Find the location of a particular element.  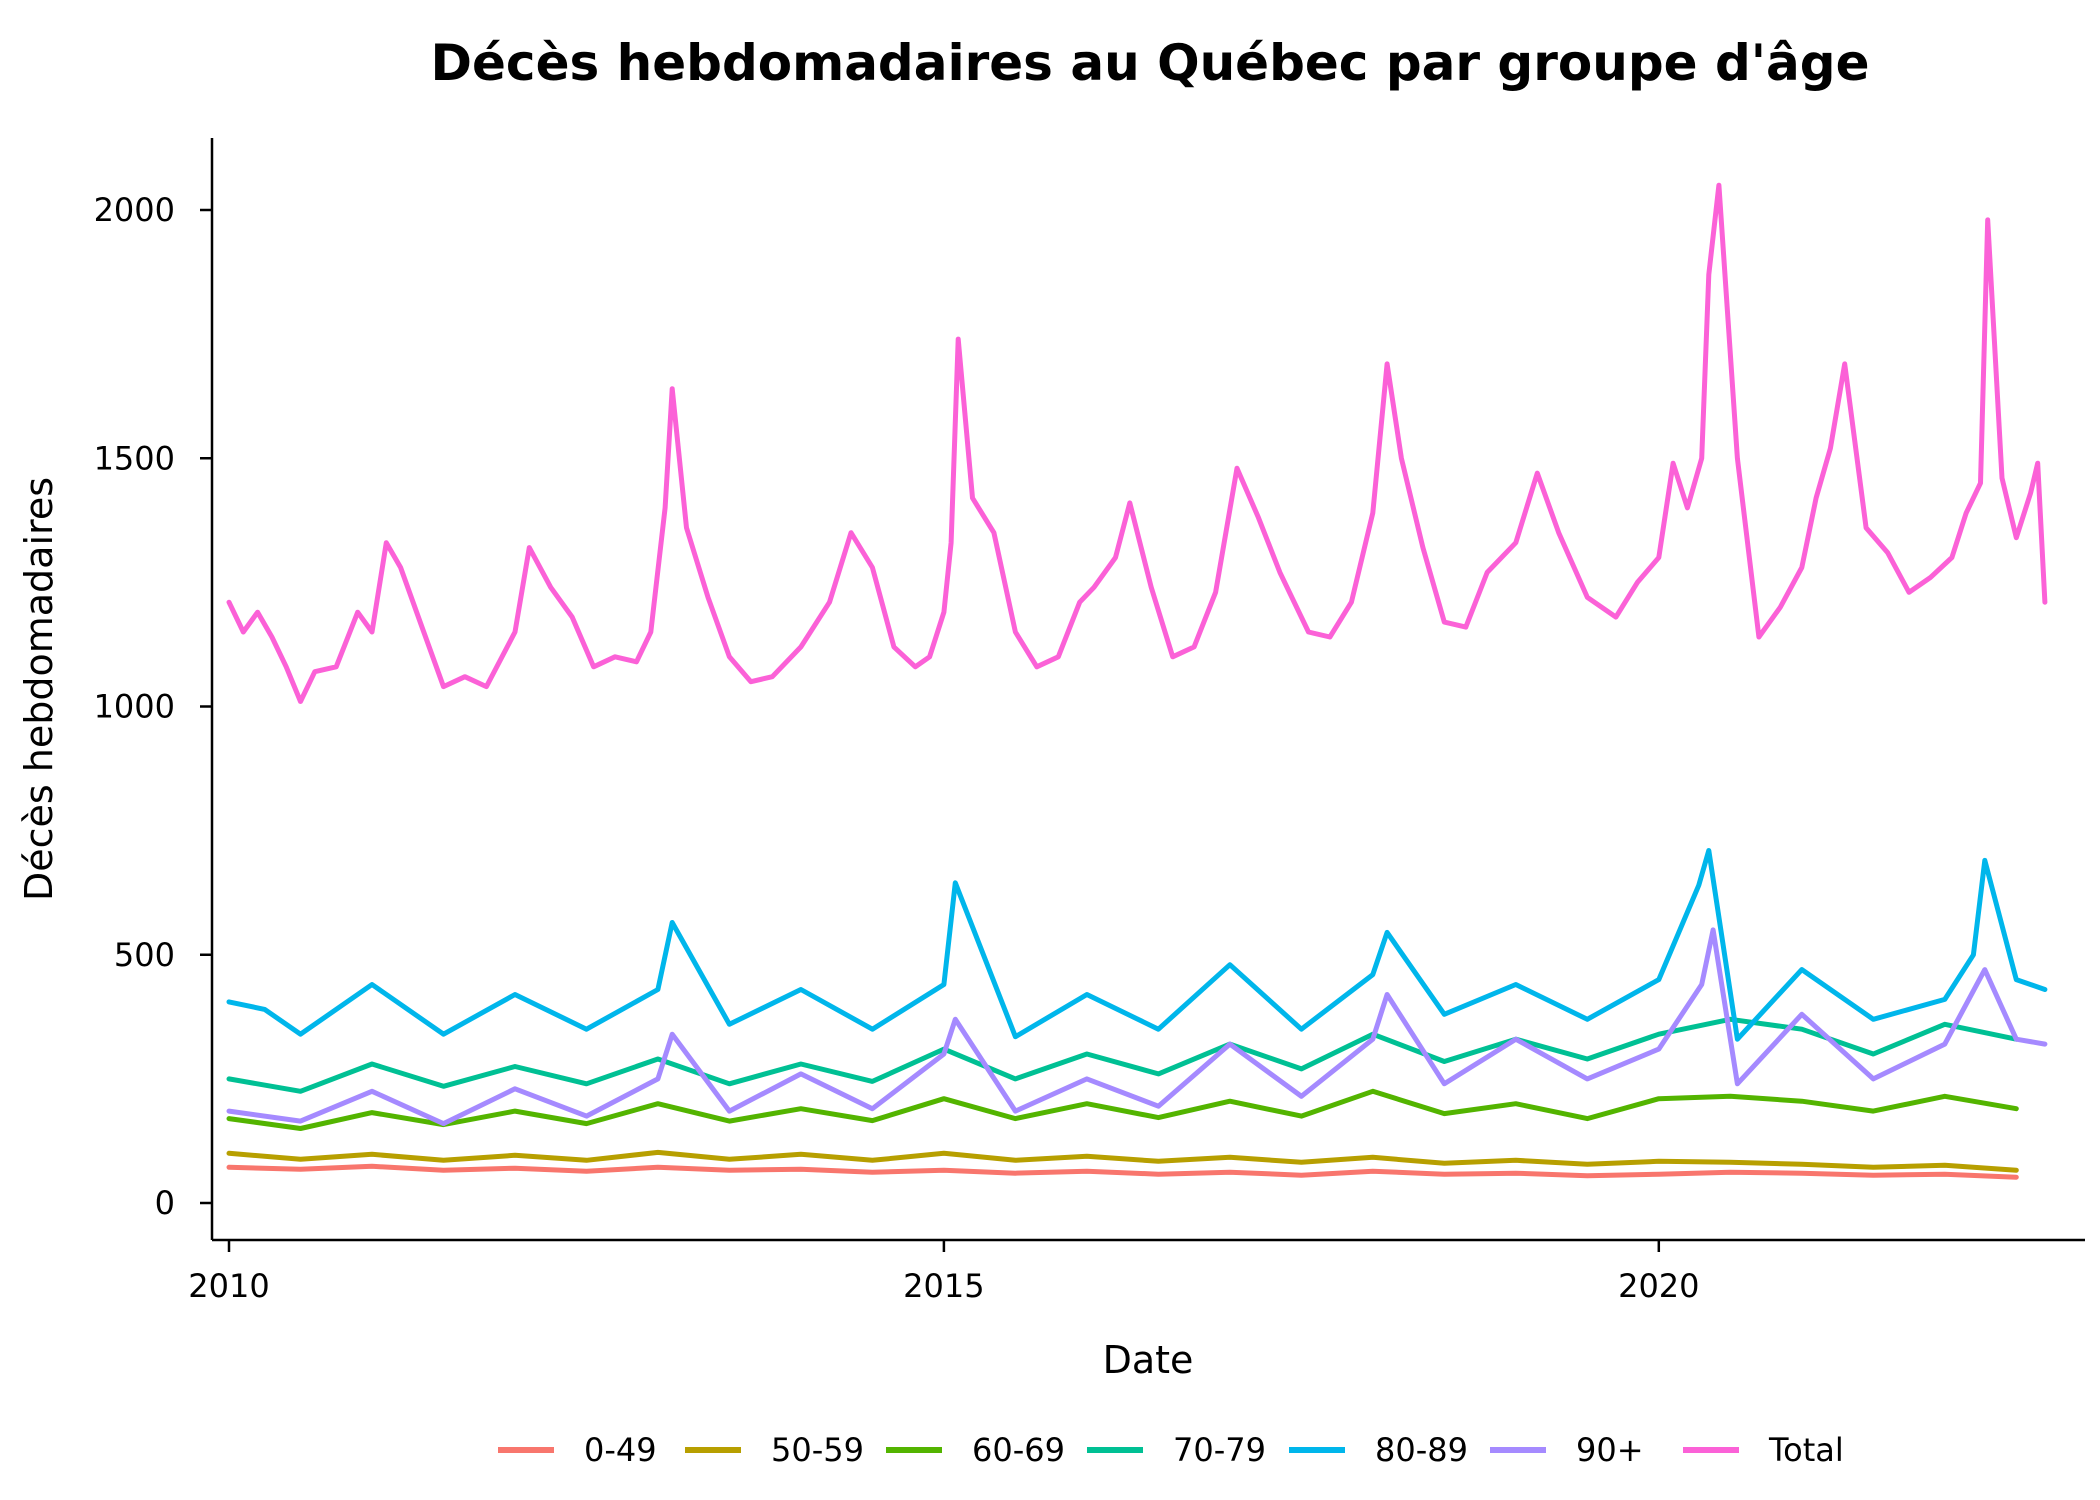

legend-label: 60-69 is located at coordinates (1018, 1450).